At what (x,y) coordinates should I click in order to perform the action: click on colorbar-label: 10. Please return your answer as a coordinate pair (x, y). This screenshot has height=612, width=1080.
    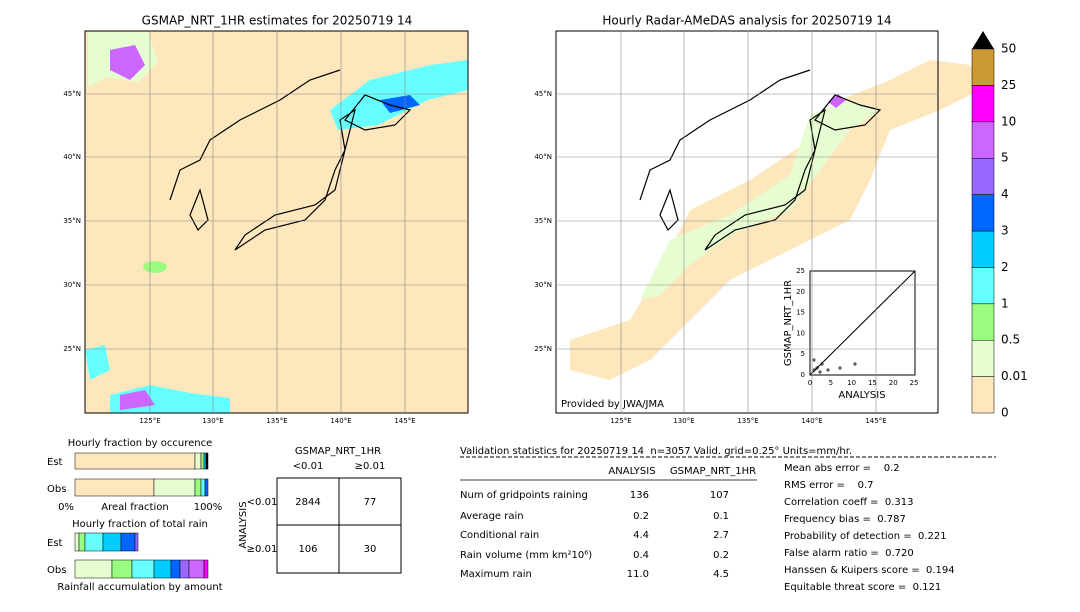
    Looking at the image, I should click on (1008, 121).